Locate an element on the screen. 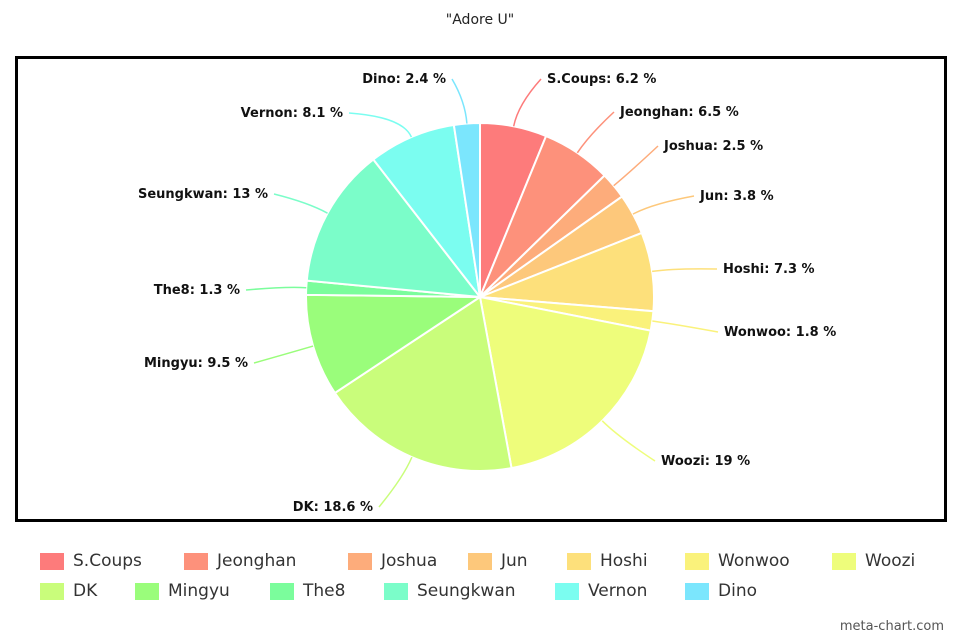 This screenshot has width=960, height=640. legend-label: Mingyu is located at coordinates (199, 591).